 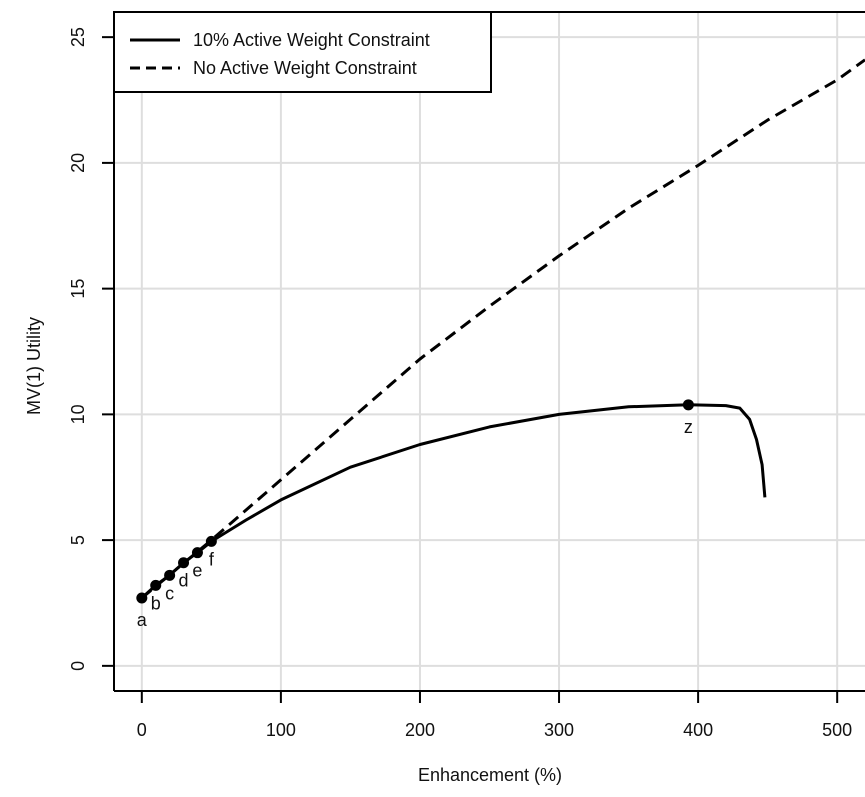 I want to click on point-label-a: a, so click(x=142, y=620).